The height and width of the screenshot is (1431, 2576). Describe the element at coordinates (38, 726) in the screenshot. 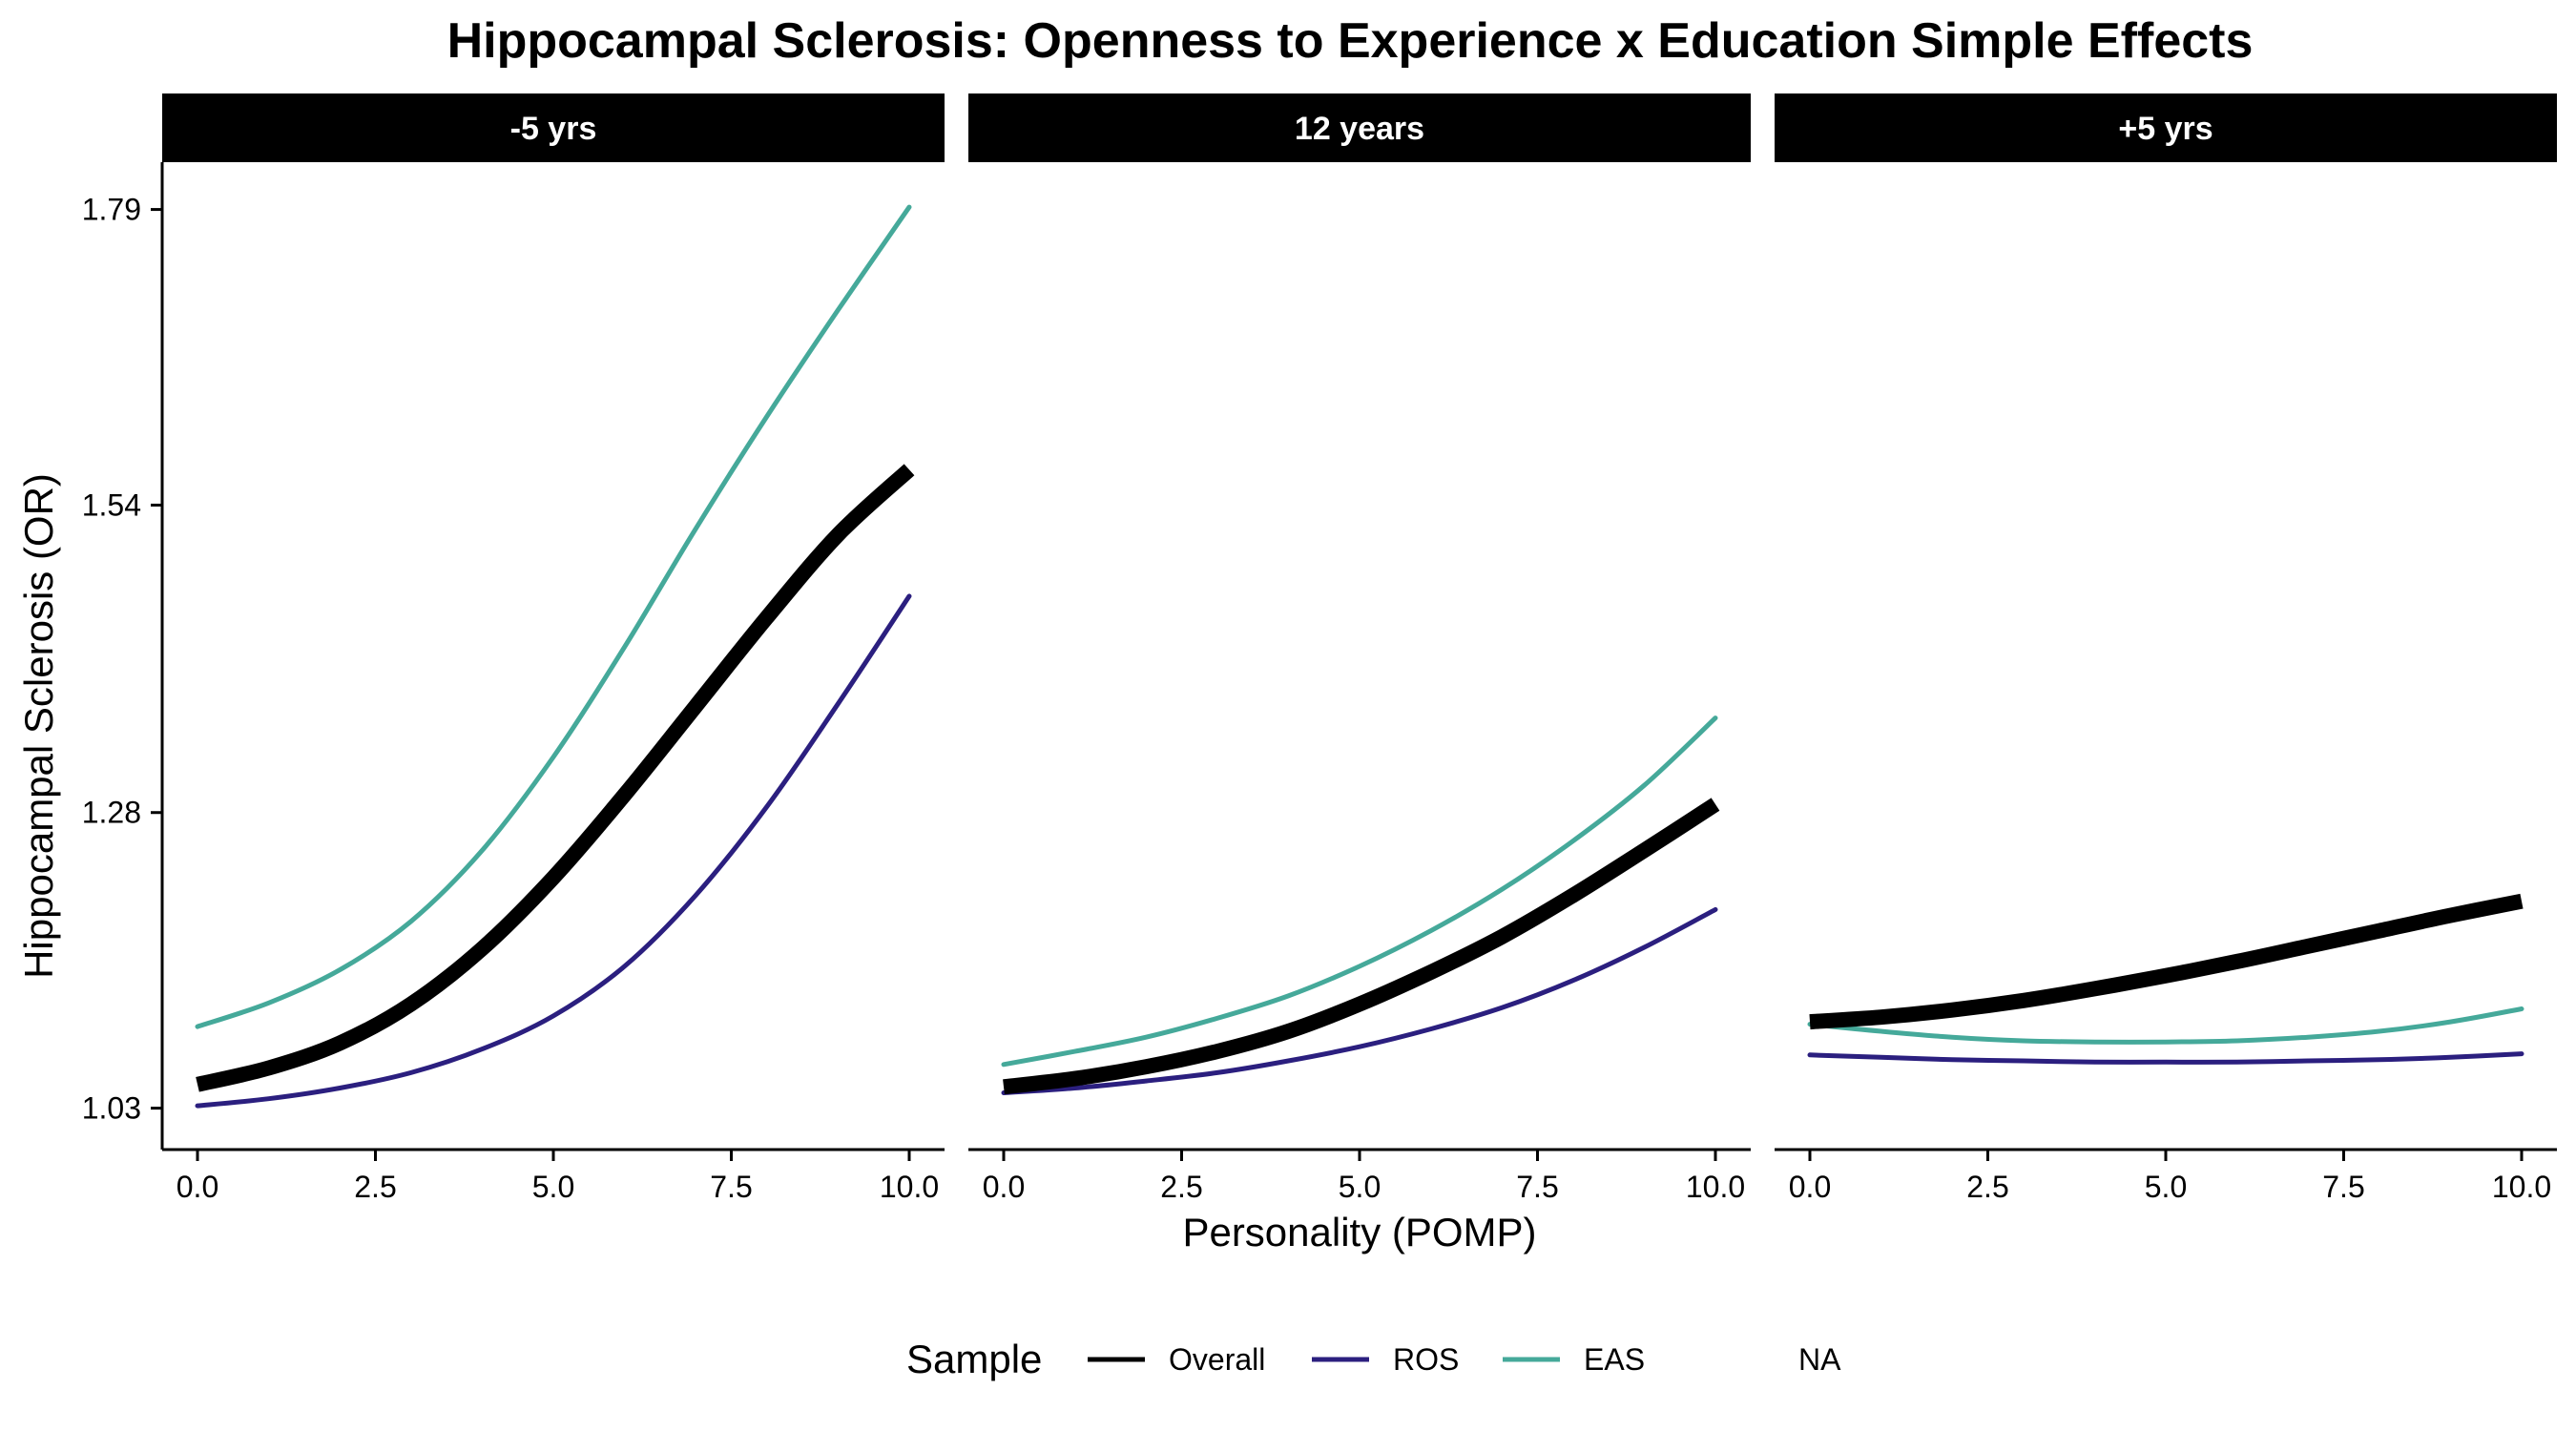

I see `y-axis-title: Hippocampal Sclerosis (OR)` at that location.